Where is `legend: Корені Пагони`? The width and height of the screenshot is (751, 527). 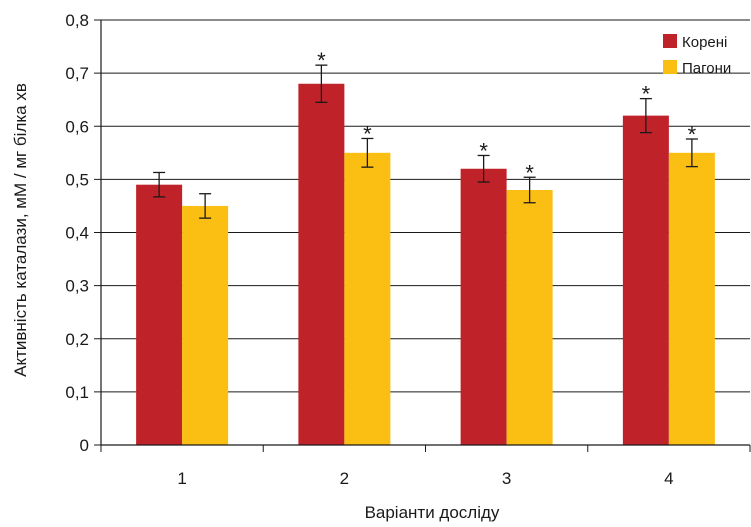
legend: Корені Пагони is located at coordinates (697, 55).